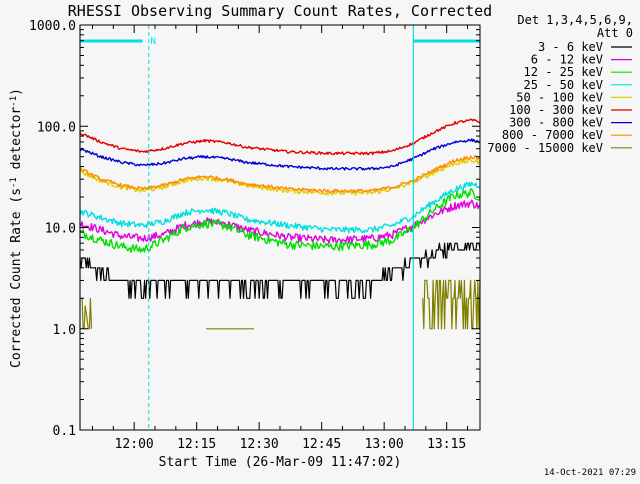  I want to click on y-axis-title-sup2: -1, so click(14, 101).